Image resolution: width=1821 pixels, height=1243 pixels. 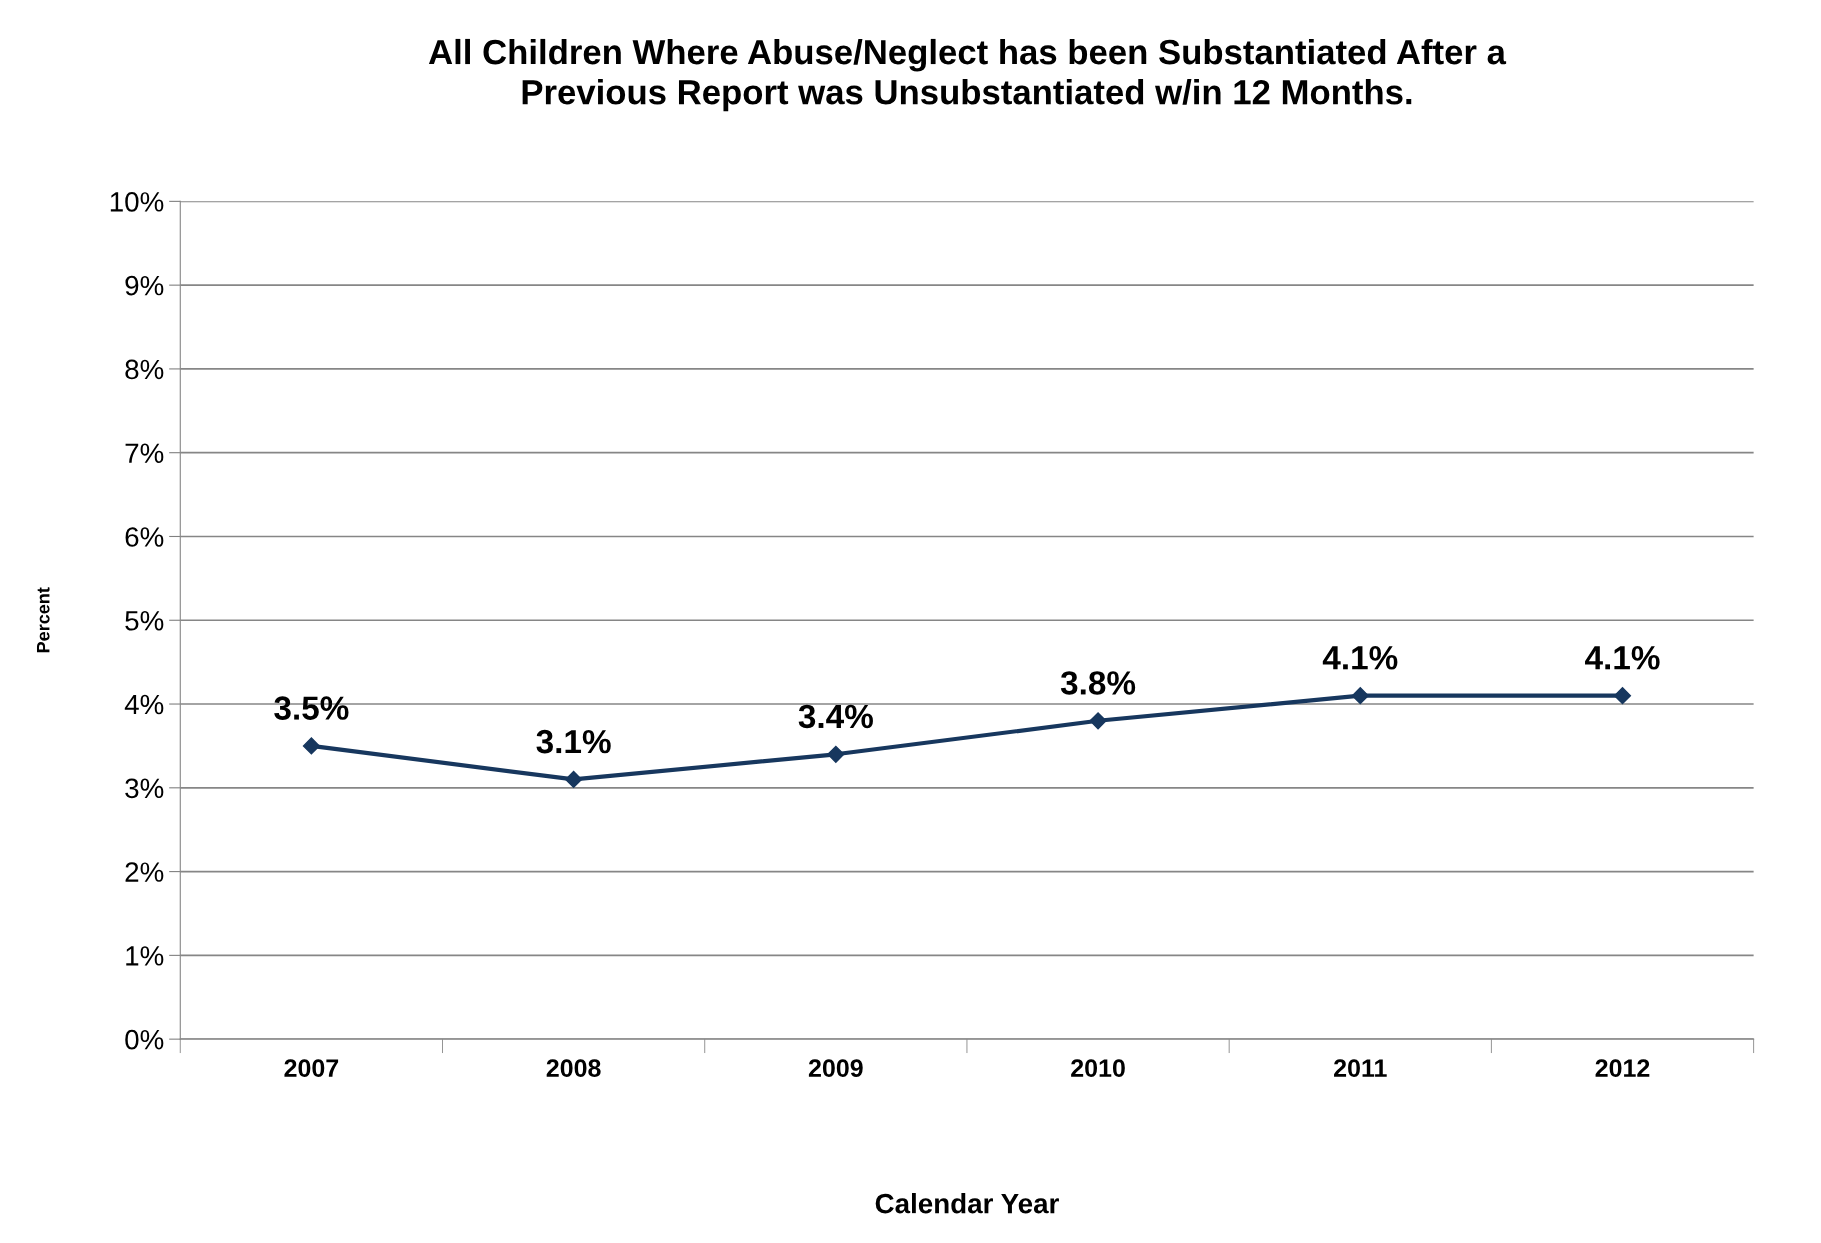 I want to click on y-tick-label: 3%, so click(x=144, y=788).